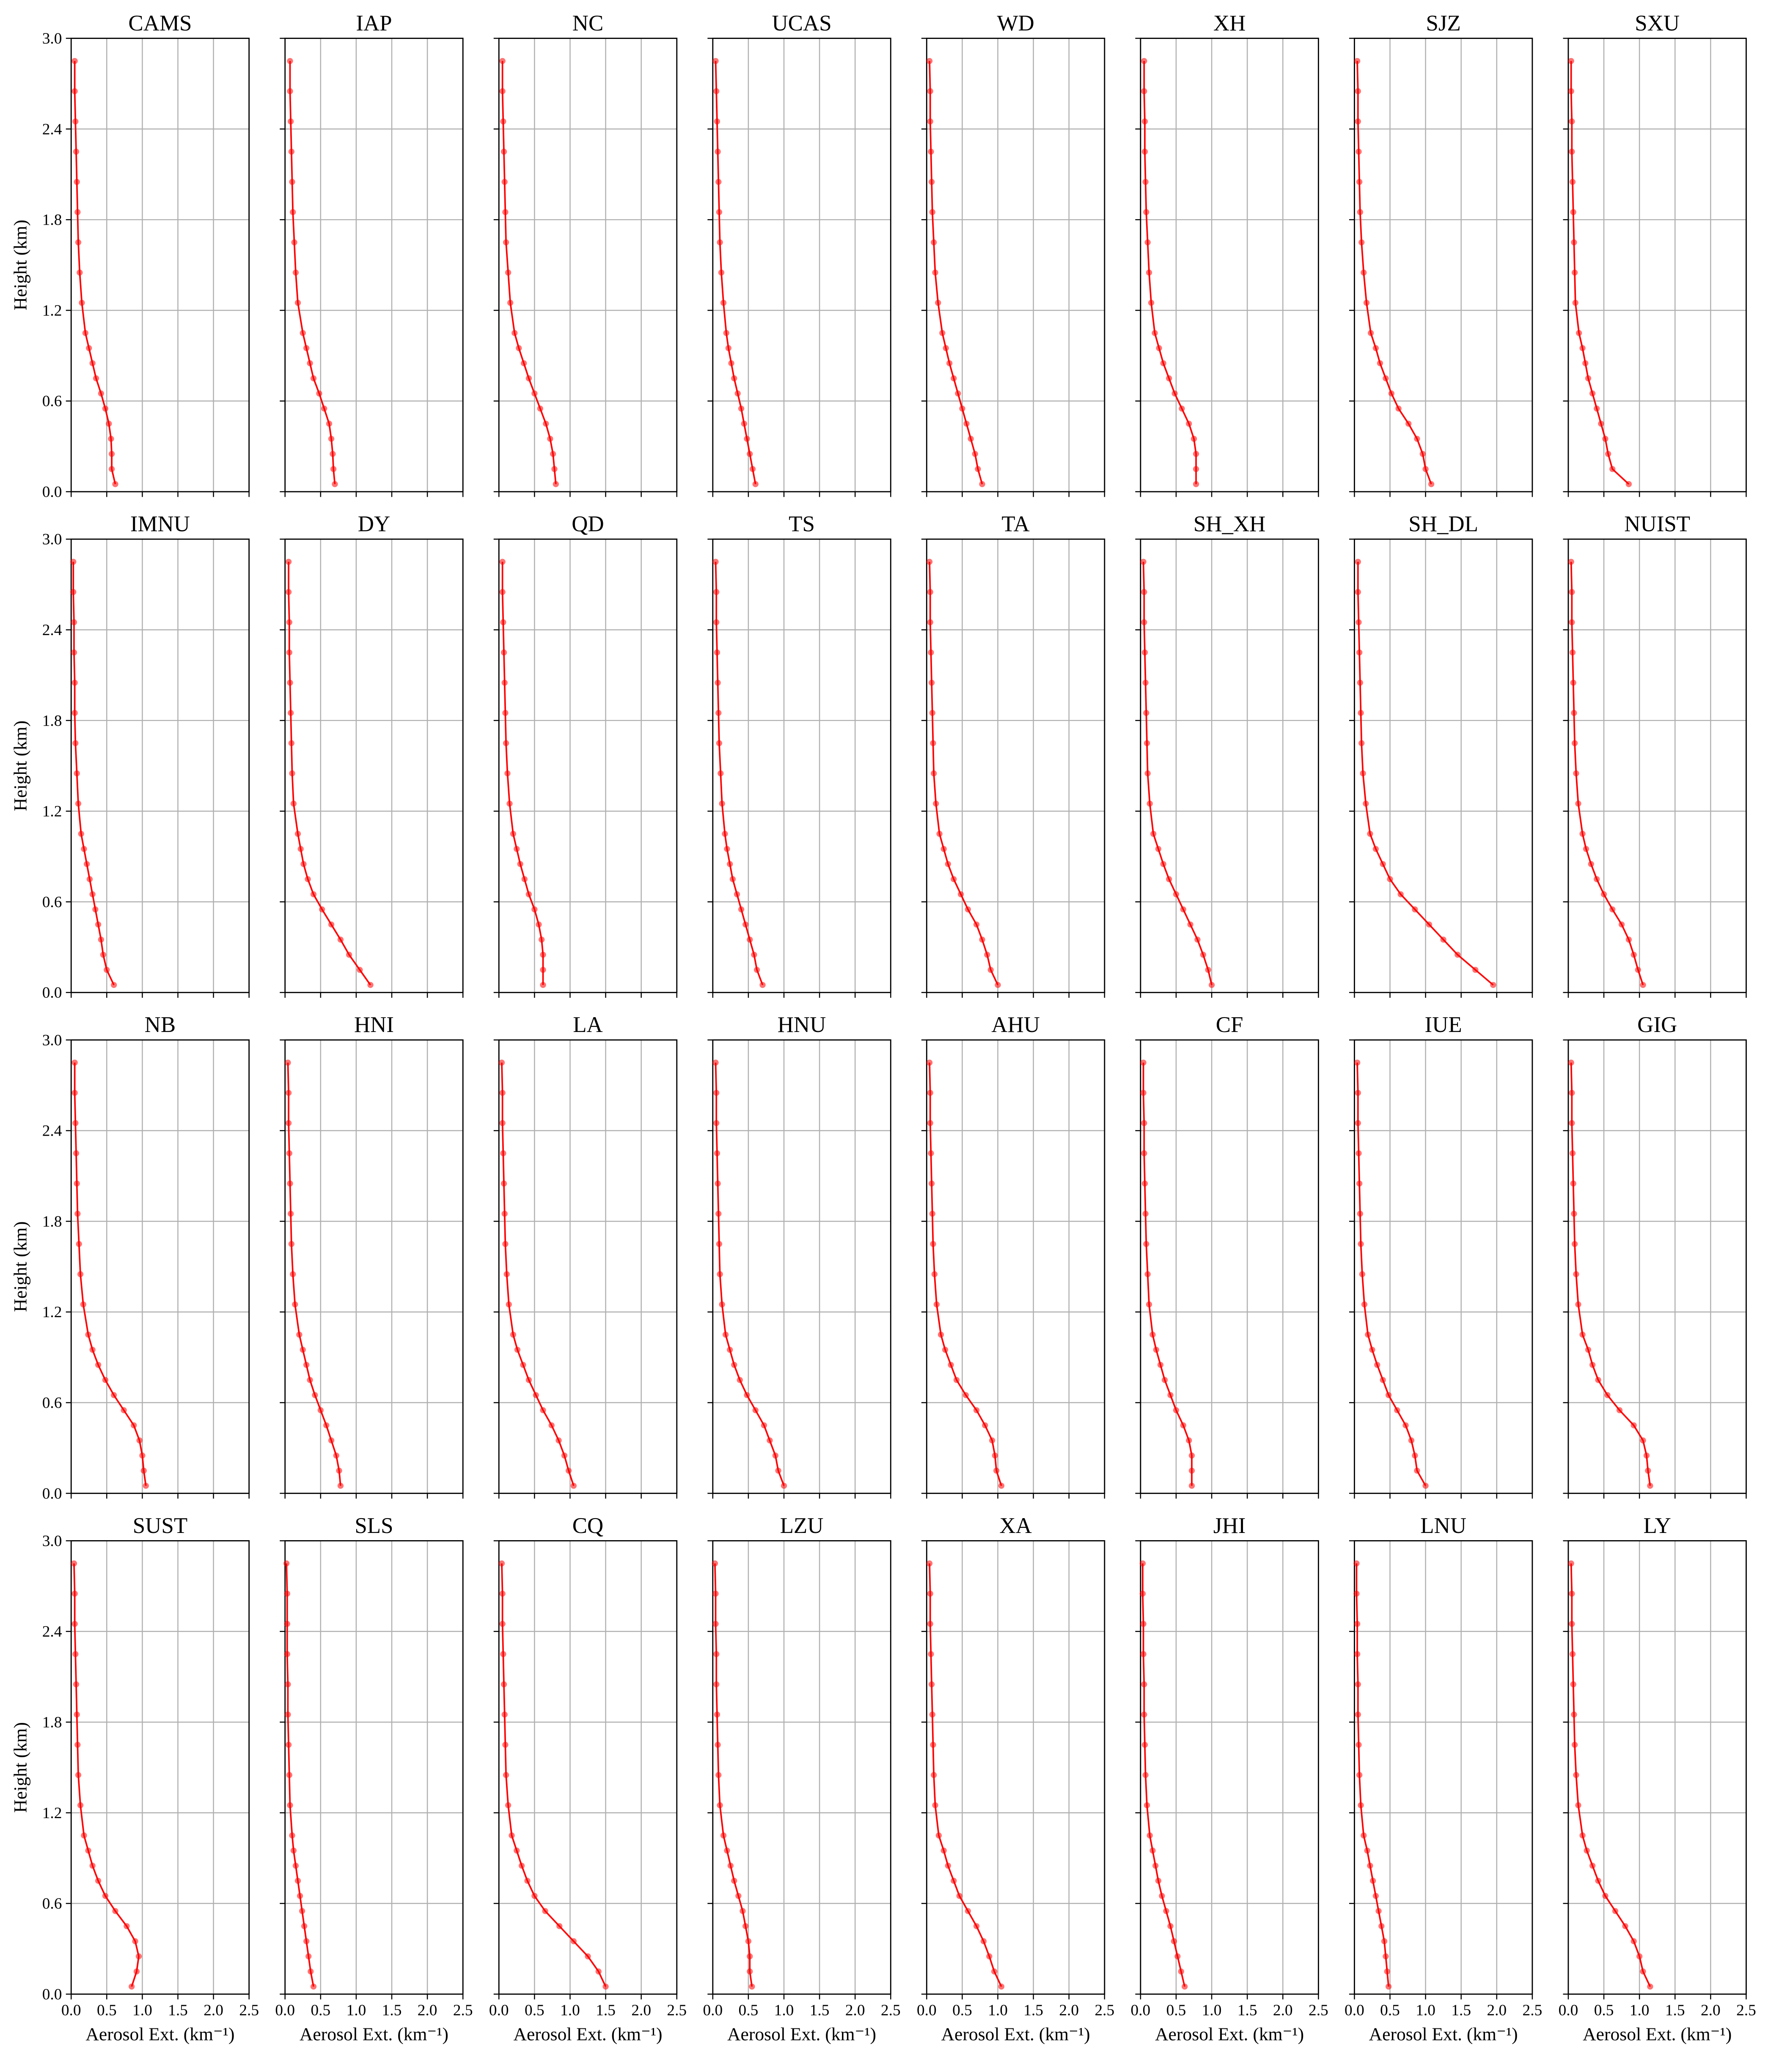  Describe the element at coordinates (538, 1274) in the screenshot. I see `profile-line` at that location.